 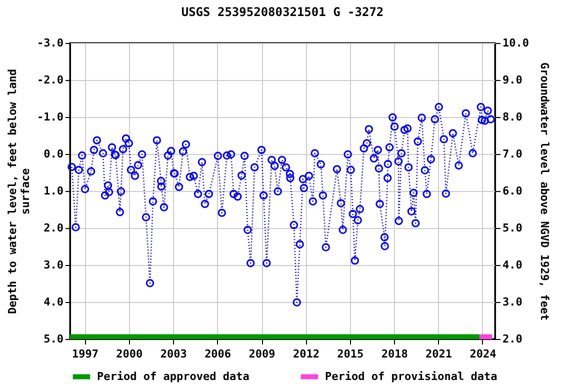 I want to click on x-tick-label: 2009, so click(x=262, y=354).